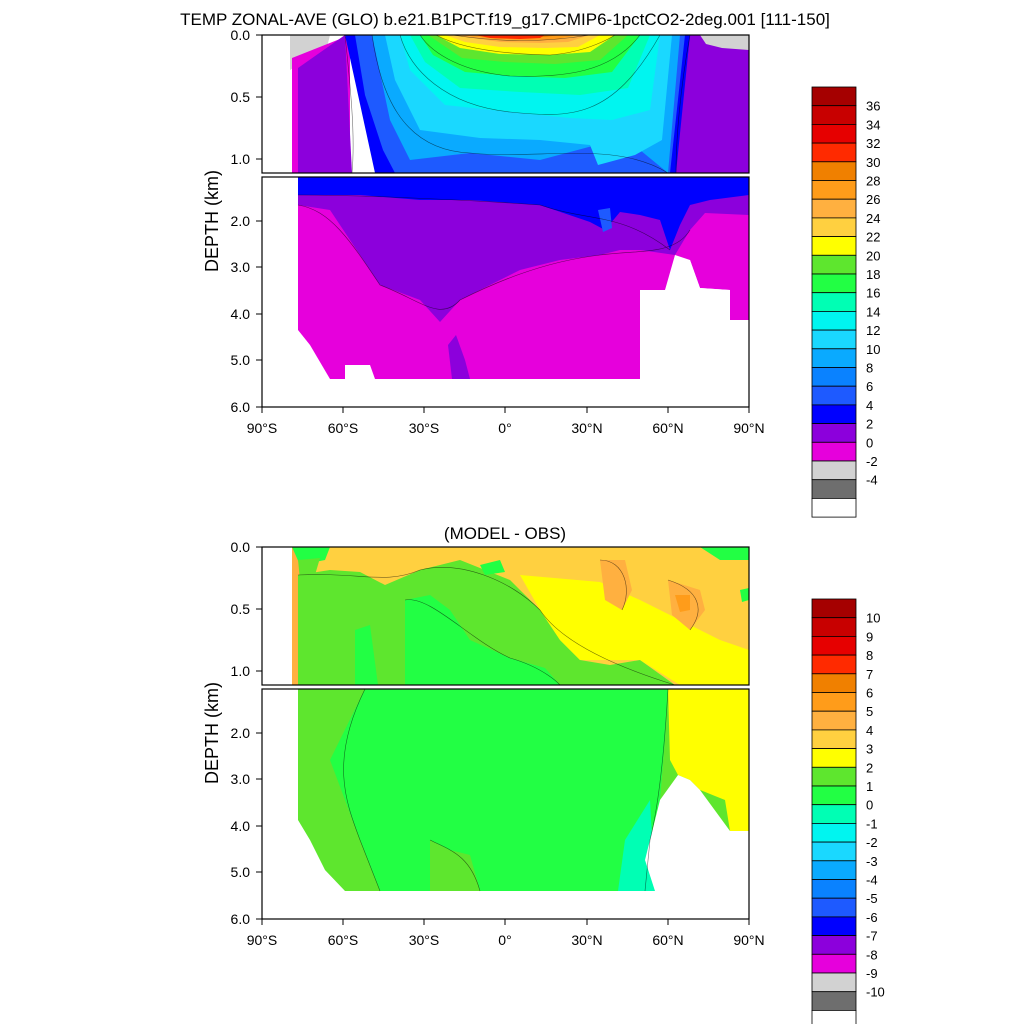 The image size is (1024, 1024). Describe the element at coordinates (748, 940) in the screenshot. I see `diff-x-tick: 90°N` at that location.